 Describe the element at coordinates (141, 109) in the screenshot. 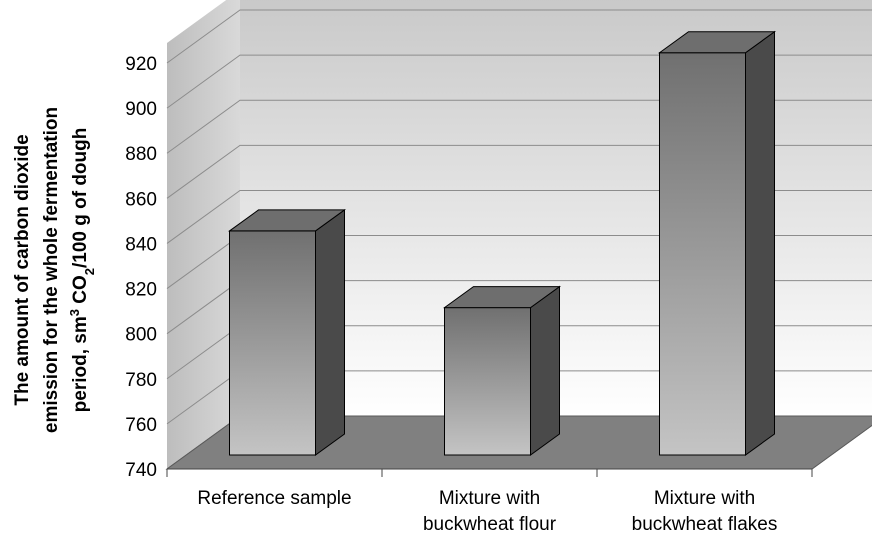

I see `y-tick-label: 900` at that location.